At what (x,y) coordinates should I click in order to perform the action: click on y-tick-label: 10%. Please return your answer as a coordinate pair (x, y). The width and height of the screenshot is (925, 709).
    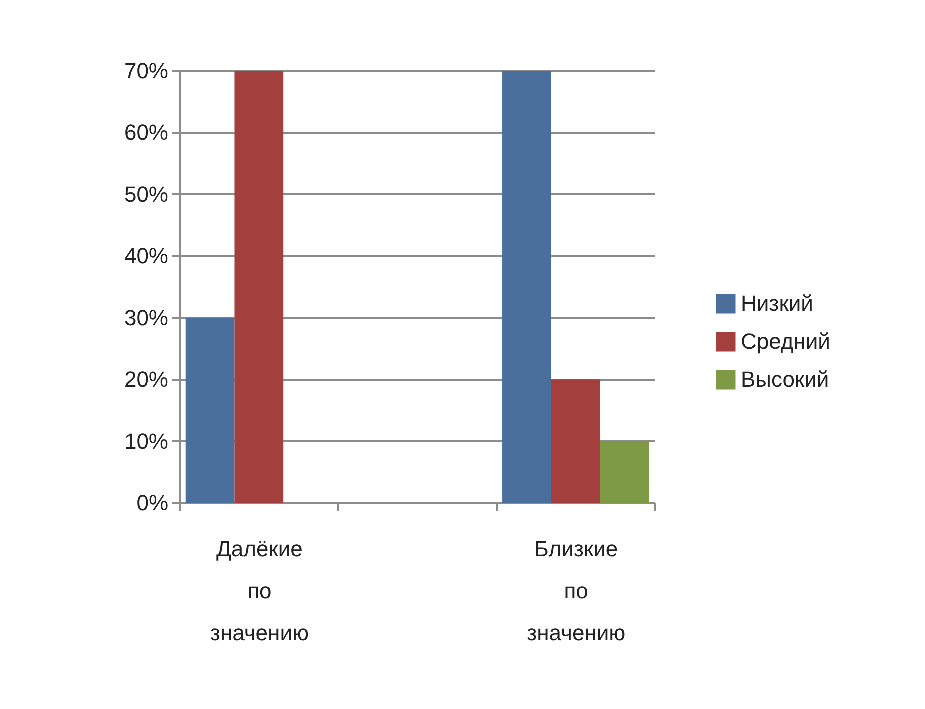
    Looking at the image, I should click on (146, 441).